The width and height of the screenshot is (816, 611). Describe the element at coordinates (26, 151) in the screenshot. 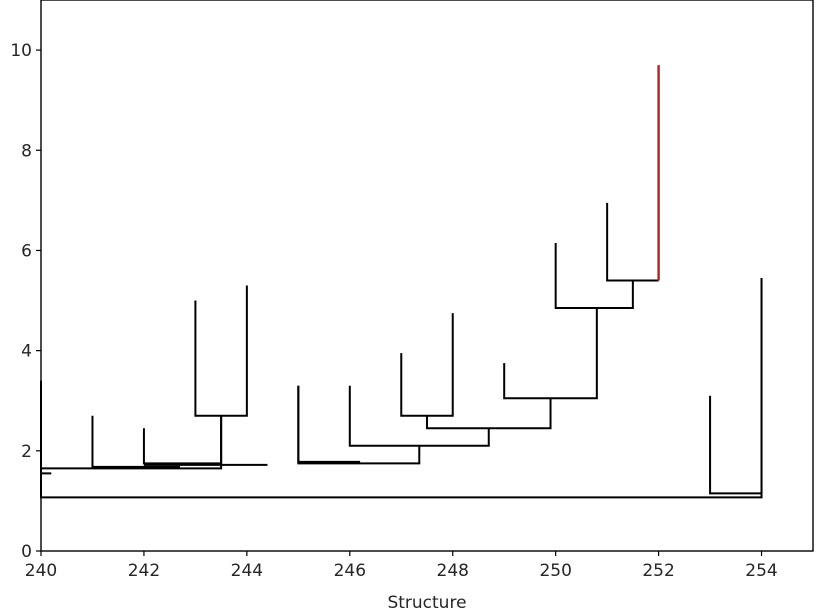

I see `y-tick-label-8: 8` at that location.